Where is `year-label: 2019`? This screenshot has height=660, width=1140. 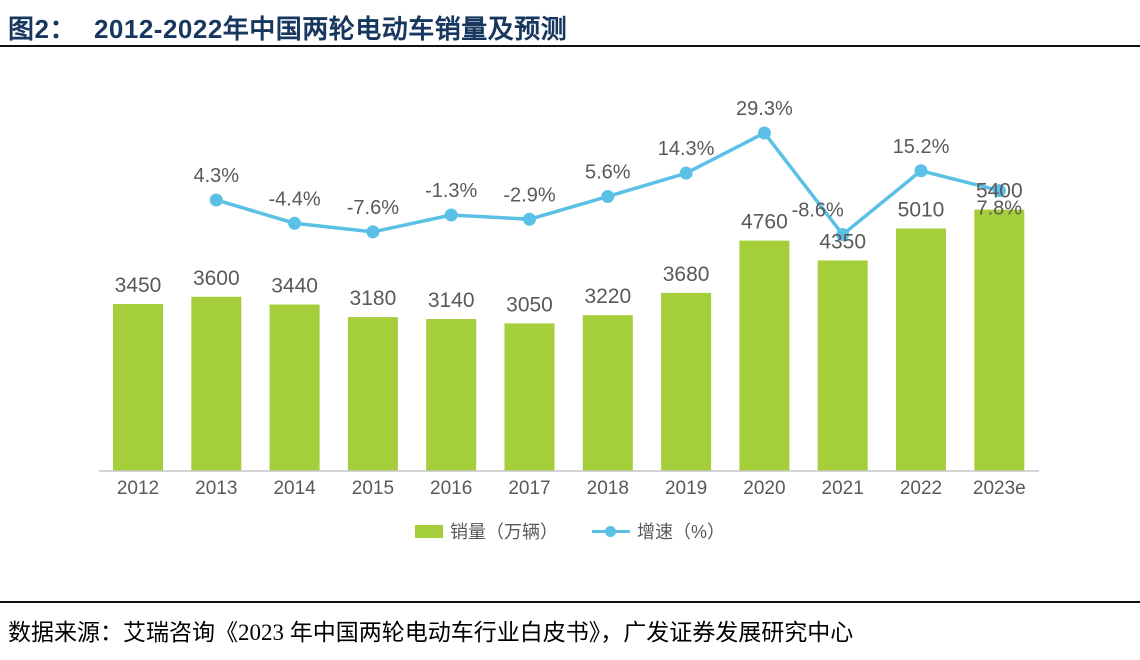
year-label: 2019 is located at coordinates (686, 488).